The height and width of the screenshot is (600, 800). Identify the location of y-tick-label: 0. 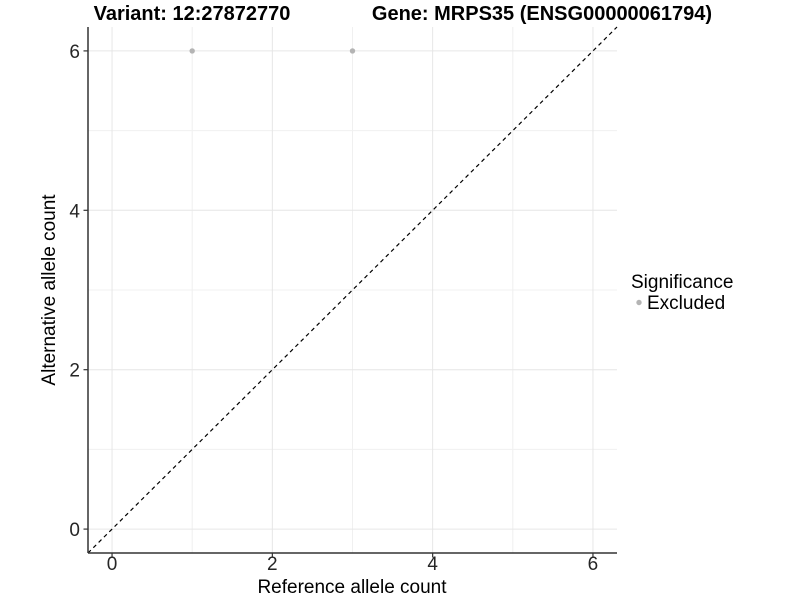
(74, 530).